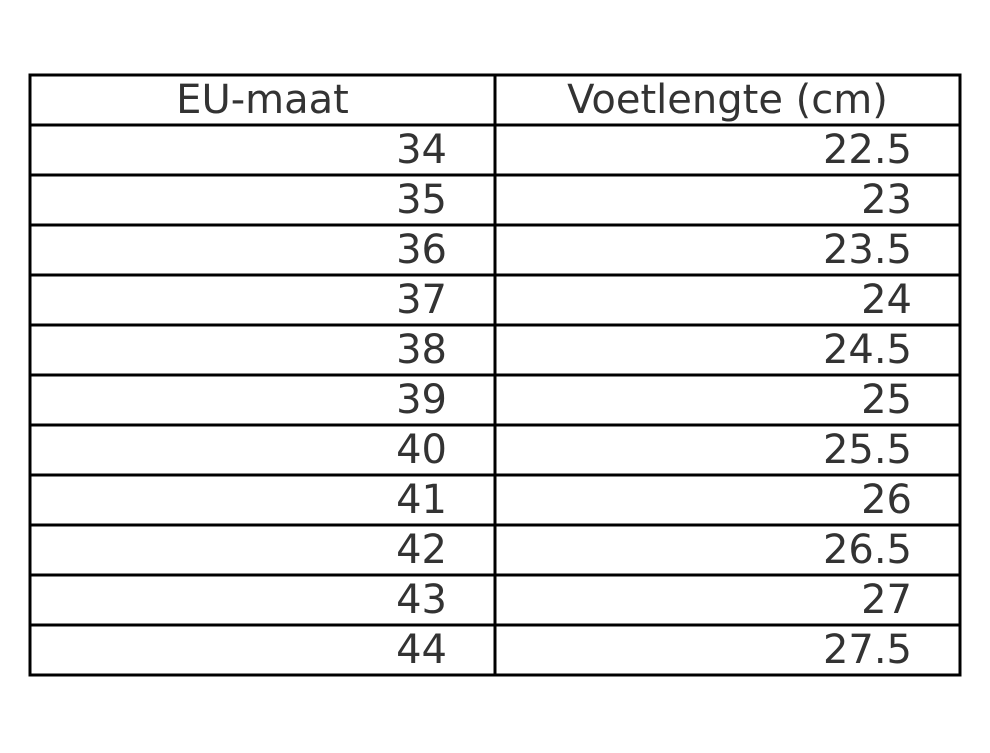  I want to click on cell: 26.5, so click(867, 550).